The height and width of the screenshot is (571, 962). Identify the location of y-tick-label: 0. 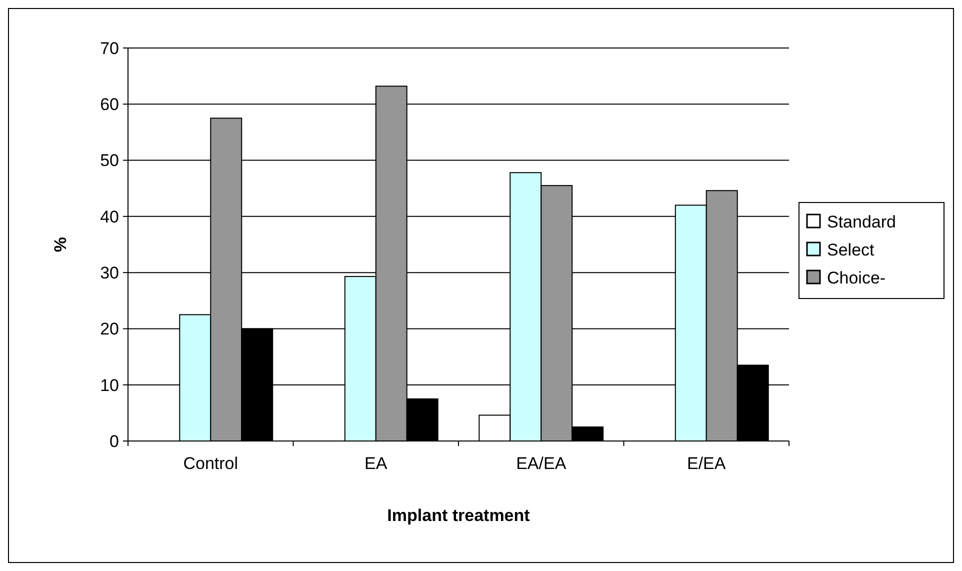
(114, 441).